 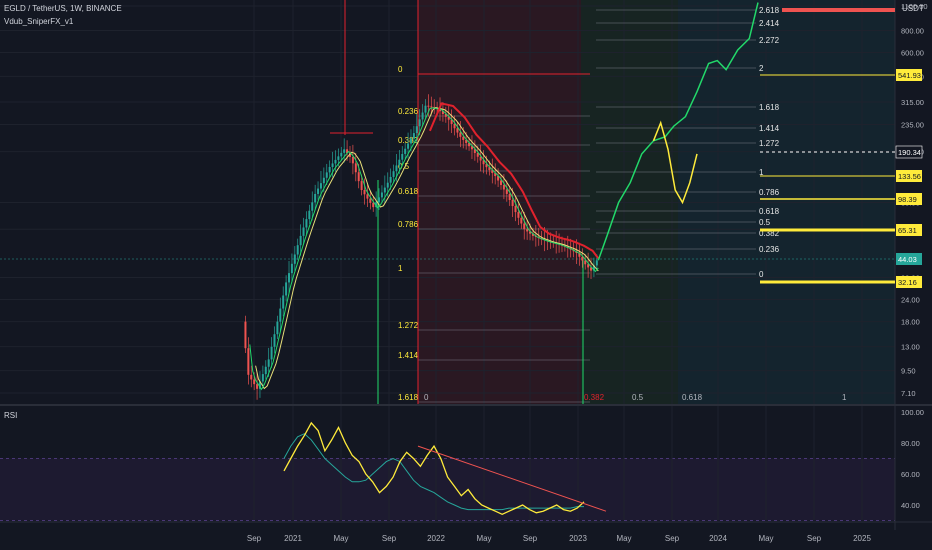 I want to click on fib-right-label: 0, so click(x=761, y=274).